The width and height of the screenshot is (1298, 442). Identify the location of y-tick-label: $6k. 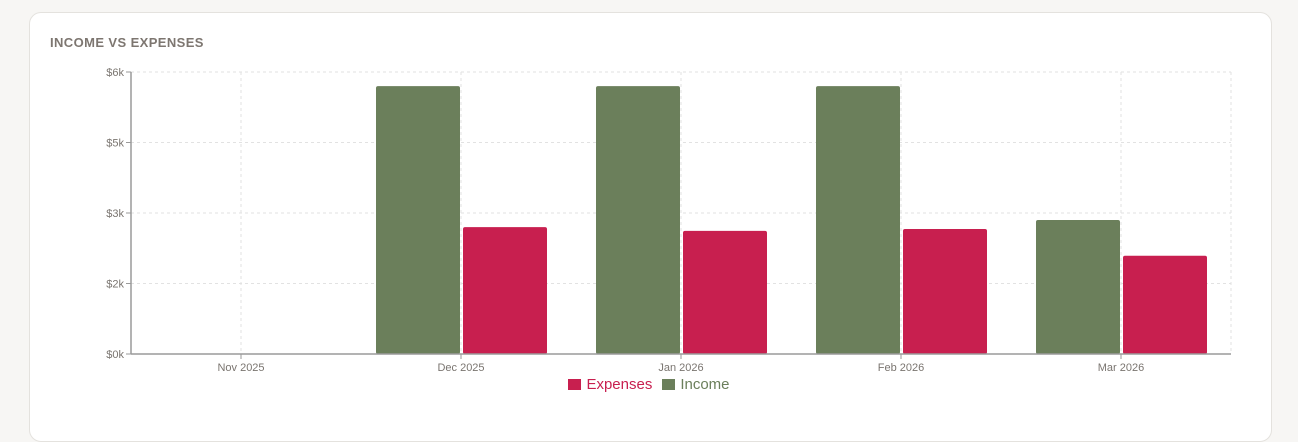
(115, 73).